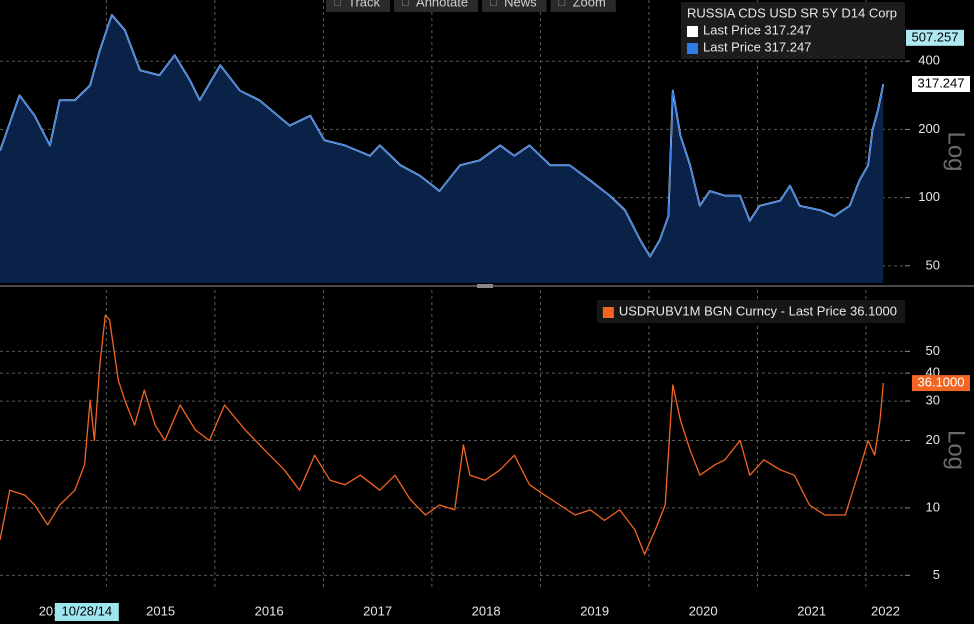 The height and width of the screenshot is (624, 974). I want to click on y-tick-label: 10, so click(933, 506).